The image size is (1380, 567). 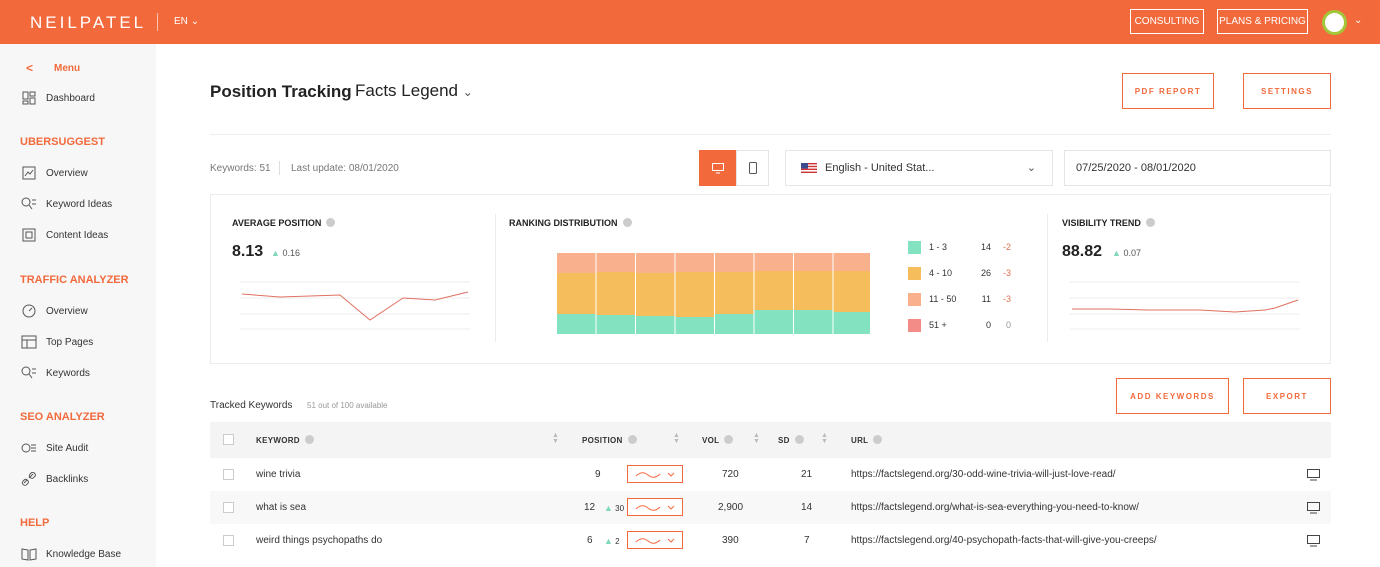 What do you see at coordinates (1006, 273) in the screenshot?
I see `legend-change: -3` at bounding box center [1006, 273].